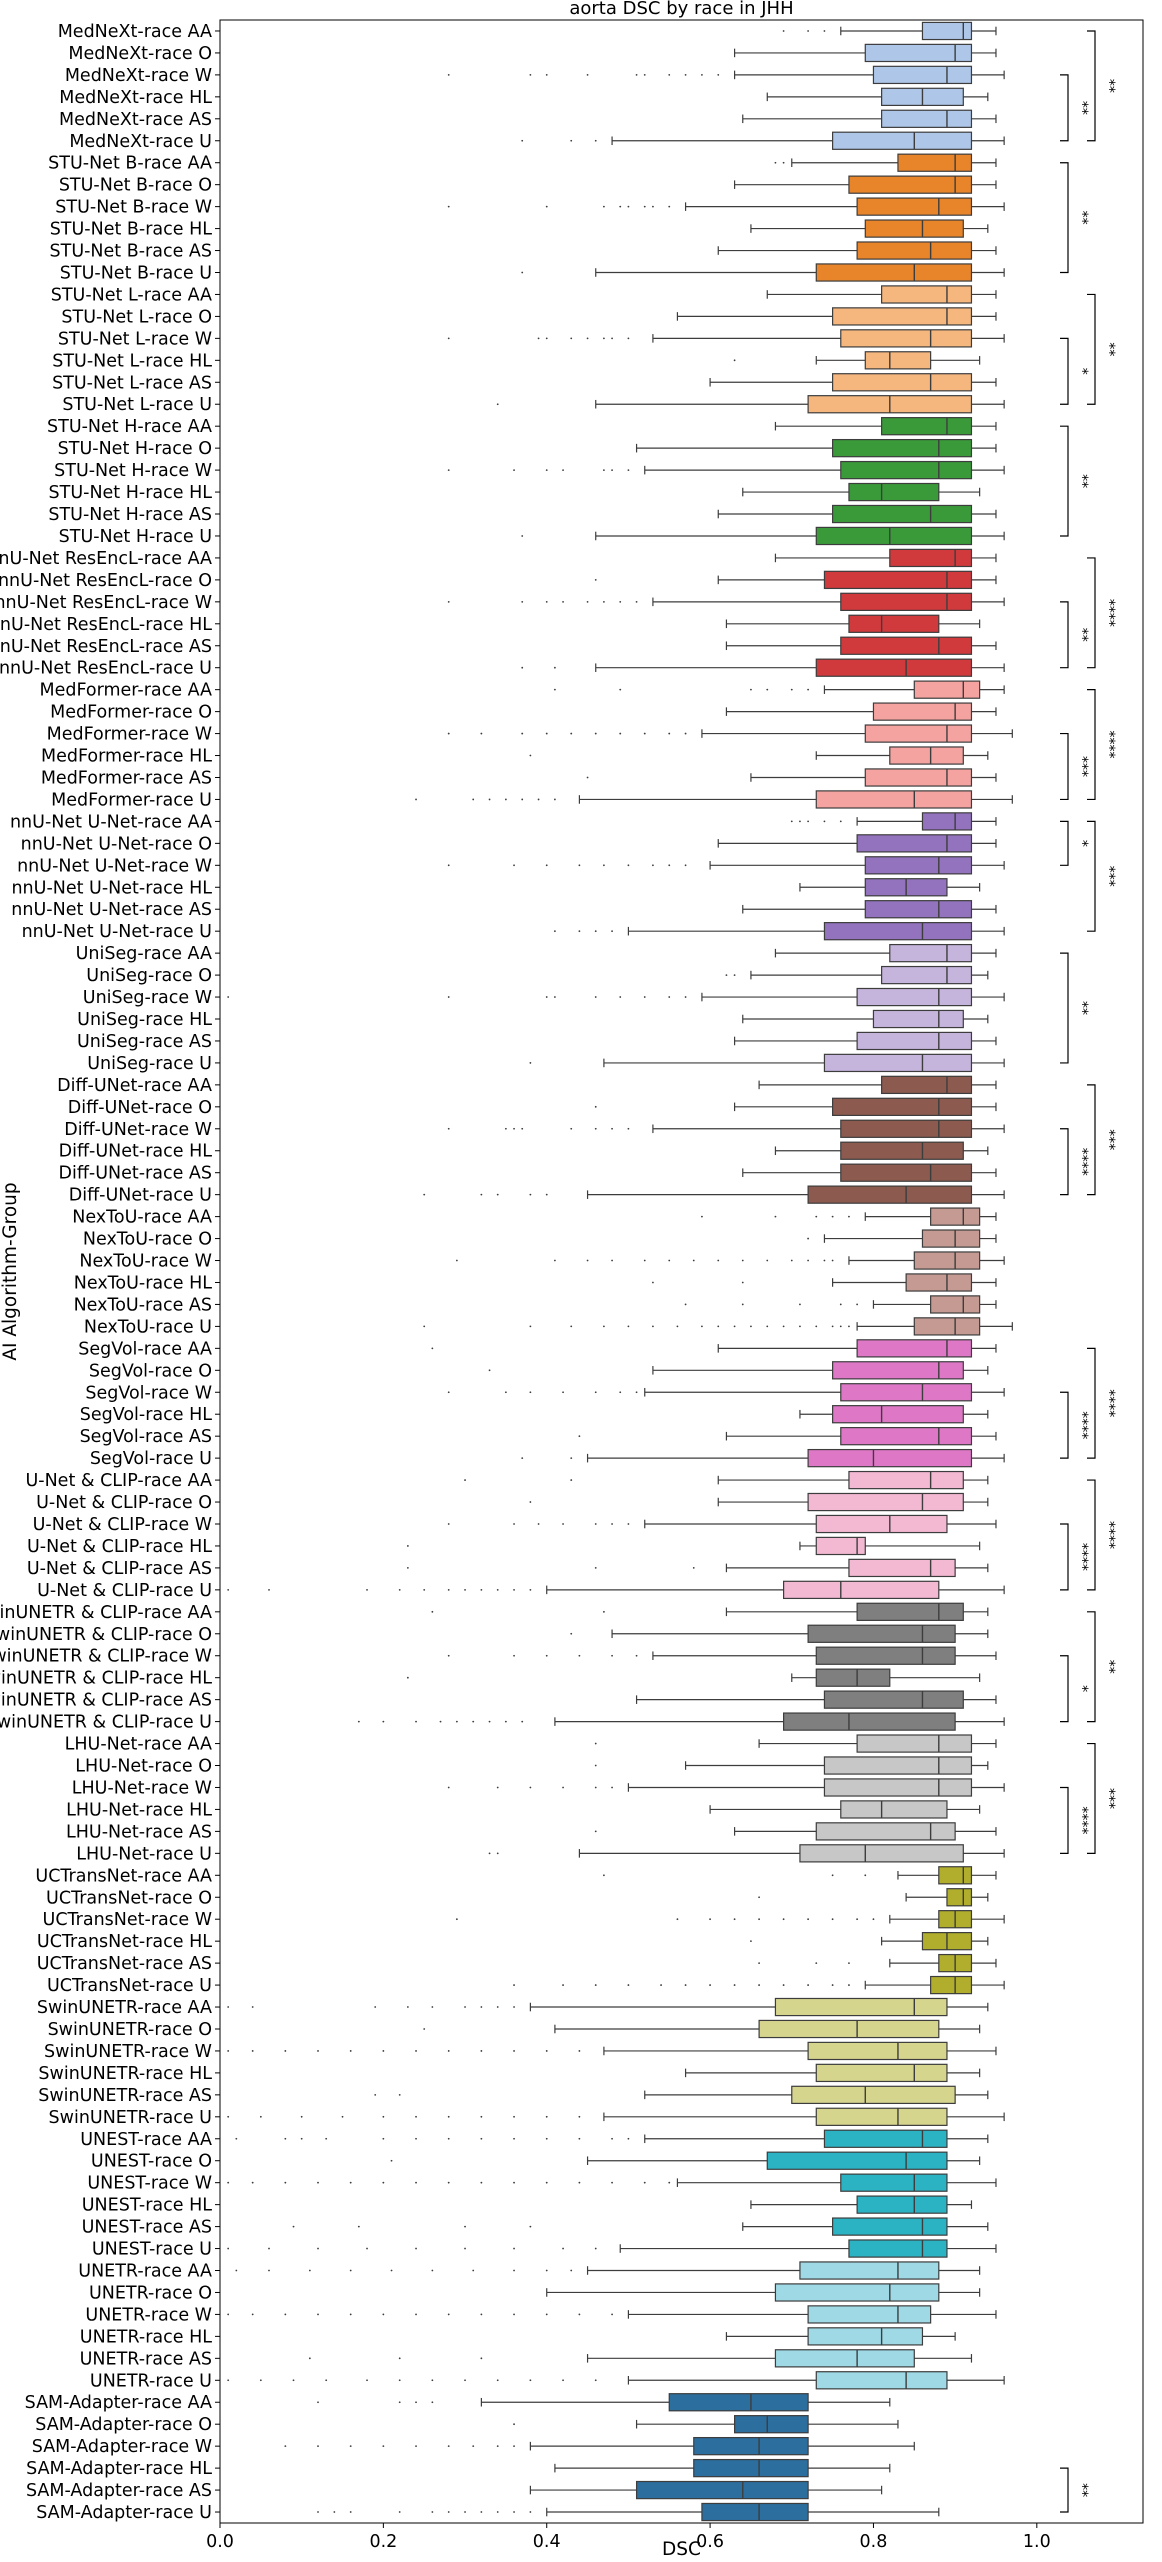 The image size is (1162, 2562). I want to click on y-tick-label: SwinUNETR & CLIP-race HL, so click(106, 1679).